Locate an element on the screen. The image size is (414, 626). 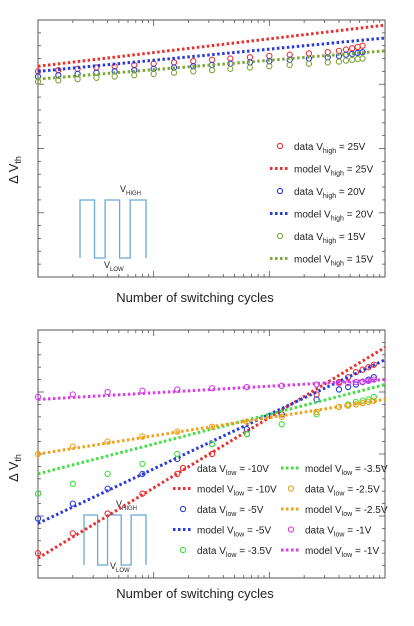
legend-label: model Vhigh = 15V is located at coordinates (333, 261).